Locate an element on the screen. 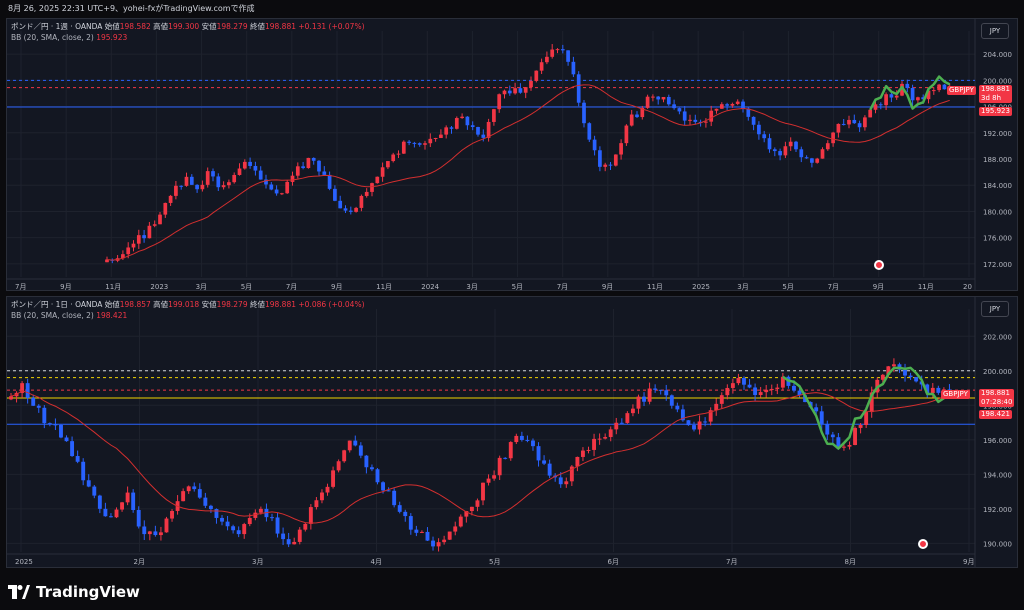  weekly-low-label: 安値 is located at coordinates (209, 26).